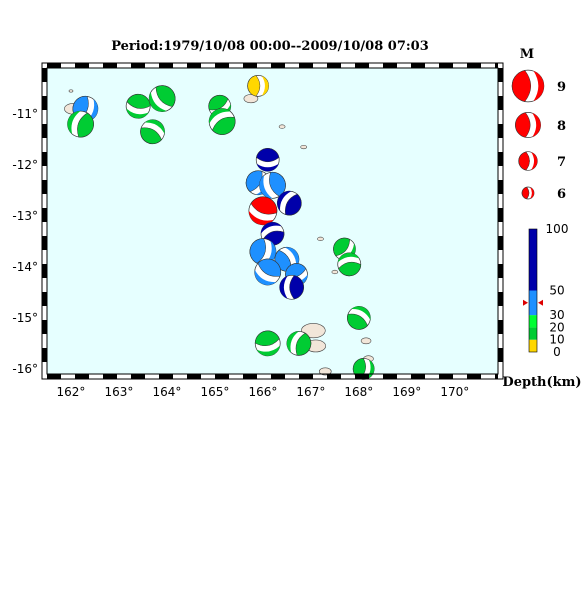 The width and height of the screenshot is (585, 600). Describe the element at coordinates (166, 392) in the screenshot. I see `lon-tick-label: 164°` at that location.